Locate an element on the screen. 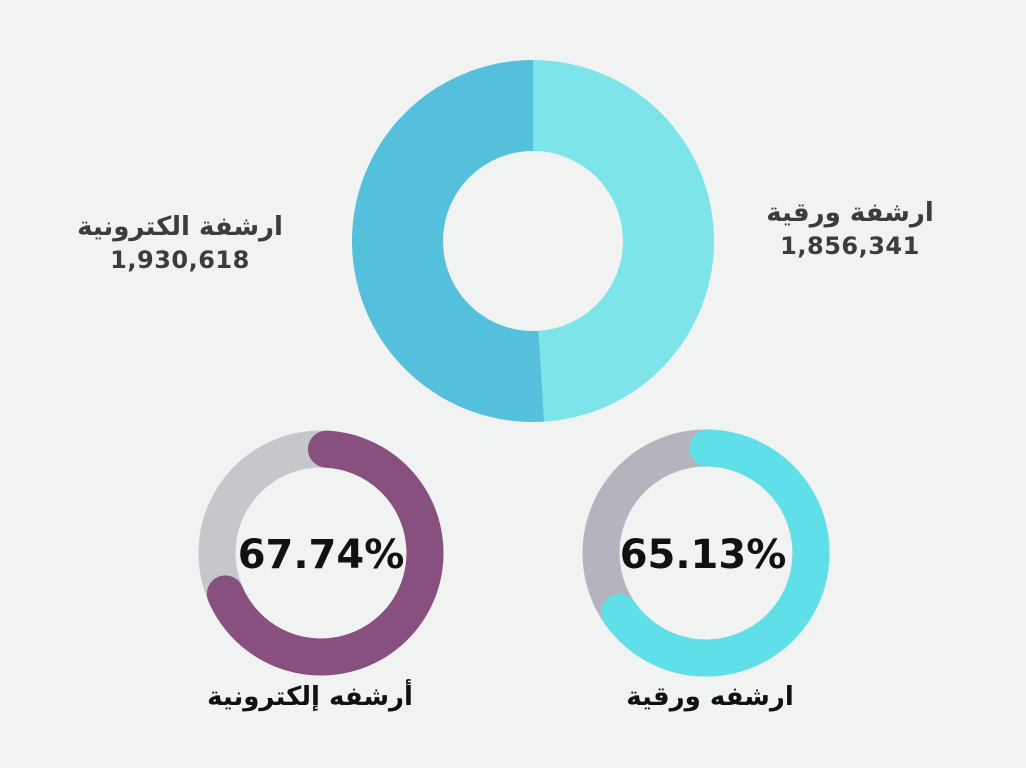 This screenshot has width=1026, height=768. paper-archive-value: 1,856,341 is located at coordinates (850, 246).